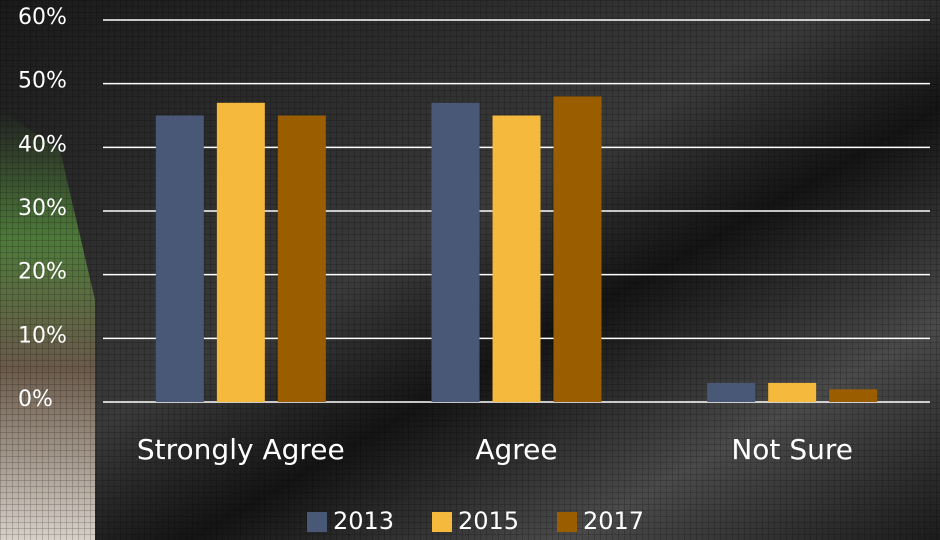 Image resolution: width=940 pixels, height=540 pixels. What do you see at coordinates (42, 335) in the screenshot?
I see `y-tick-label: 10%` at bounding box center [42, 335].